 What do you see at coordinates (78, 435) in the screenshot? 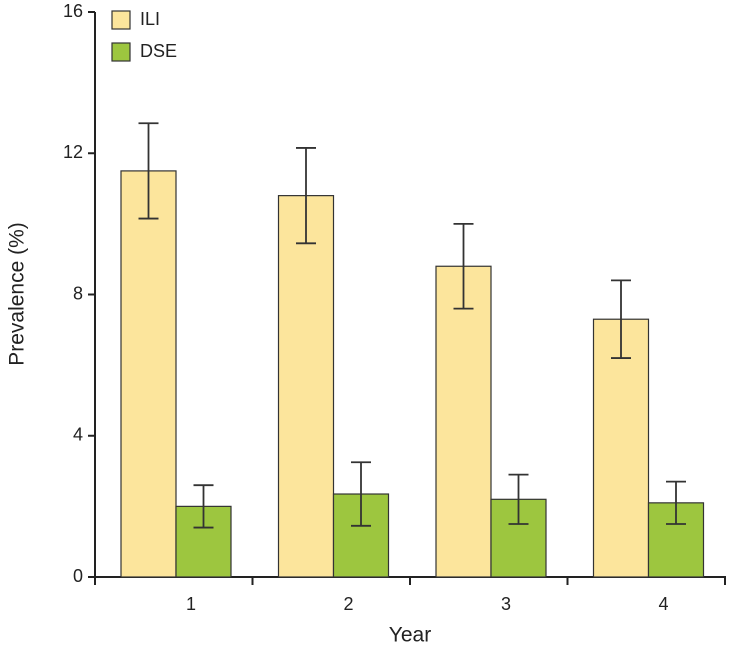
I see `y-tick-label: 4` at bounding box center [78, 435].